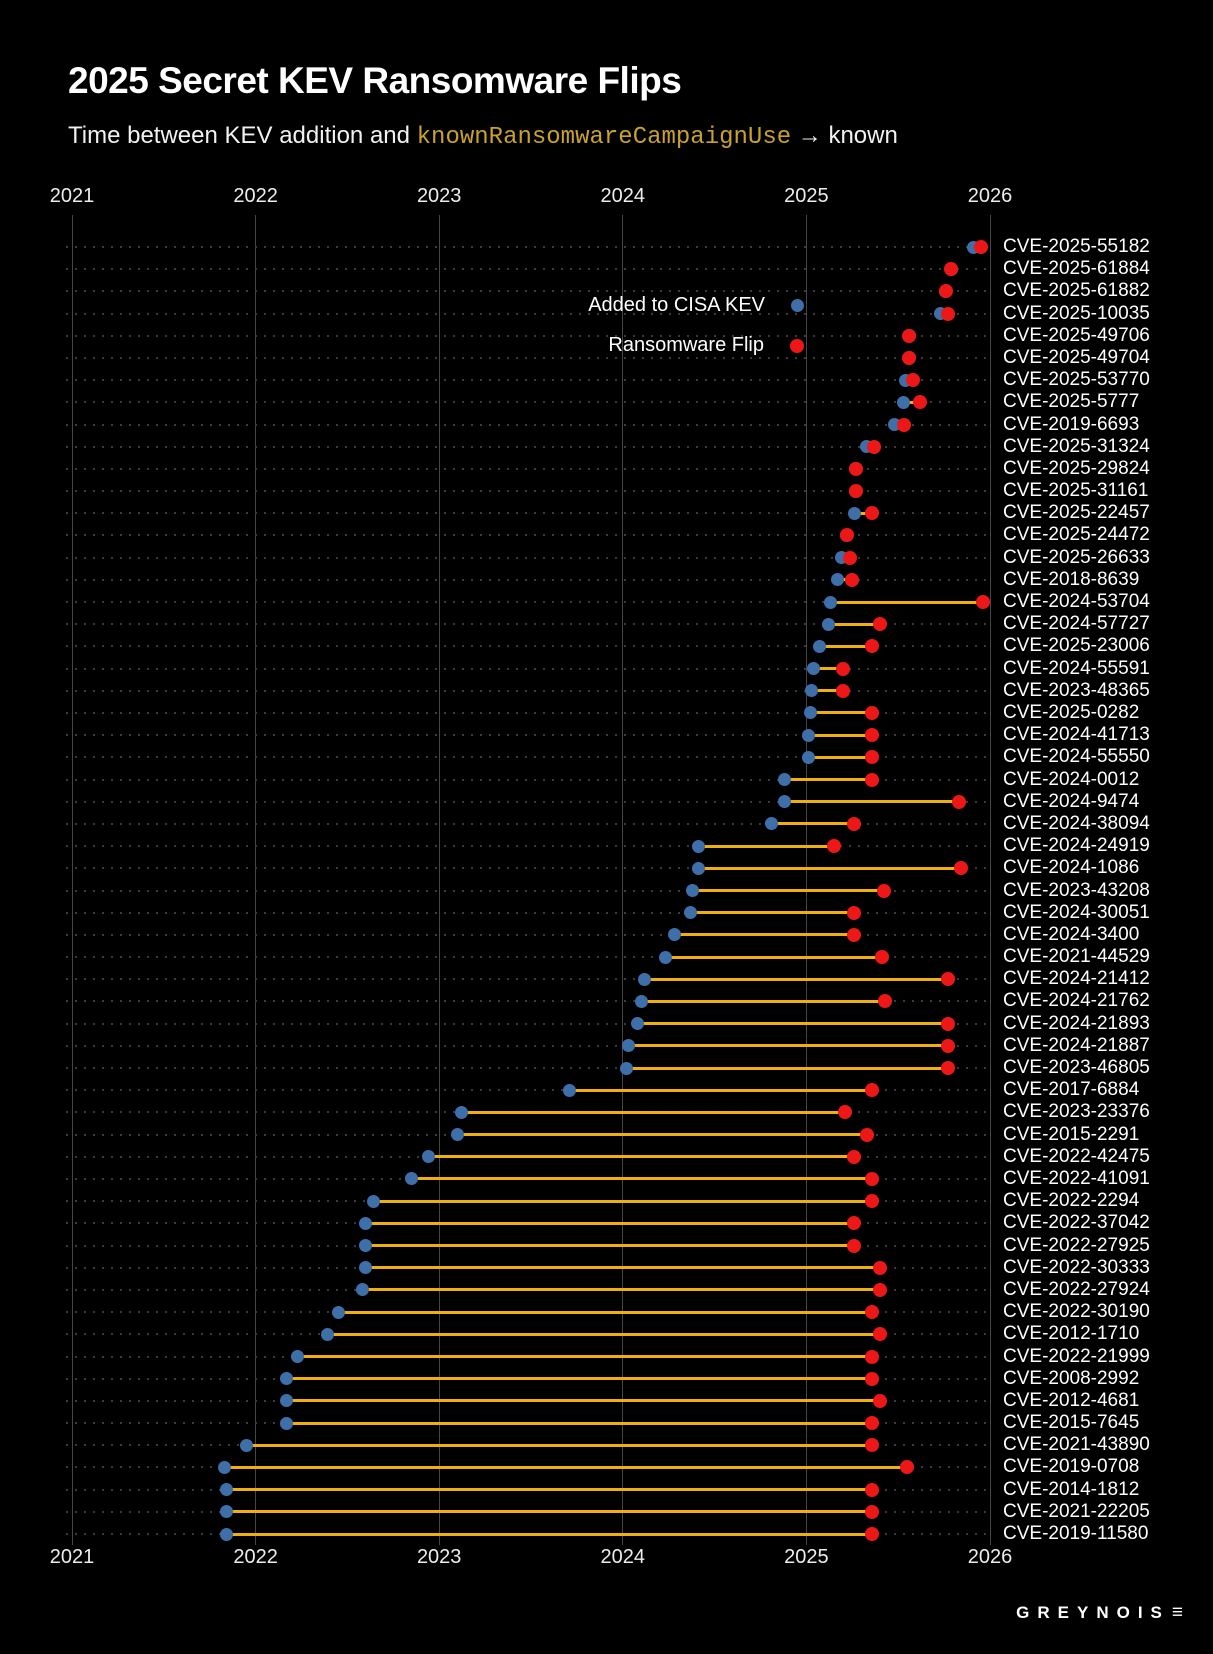  What do you see at coordinates (1076, 1178) in the screenshot?
I see `cve-label: CVE-2022-41091` at bounding box center [1076, 1178].